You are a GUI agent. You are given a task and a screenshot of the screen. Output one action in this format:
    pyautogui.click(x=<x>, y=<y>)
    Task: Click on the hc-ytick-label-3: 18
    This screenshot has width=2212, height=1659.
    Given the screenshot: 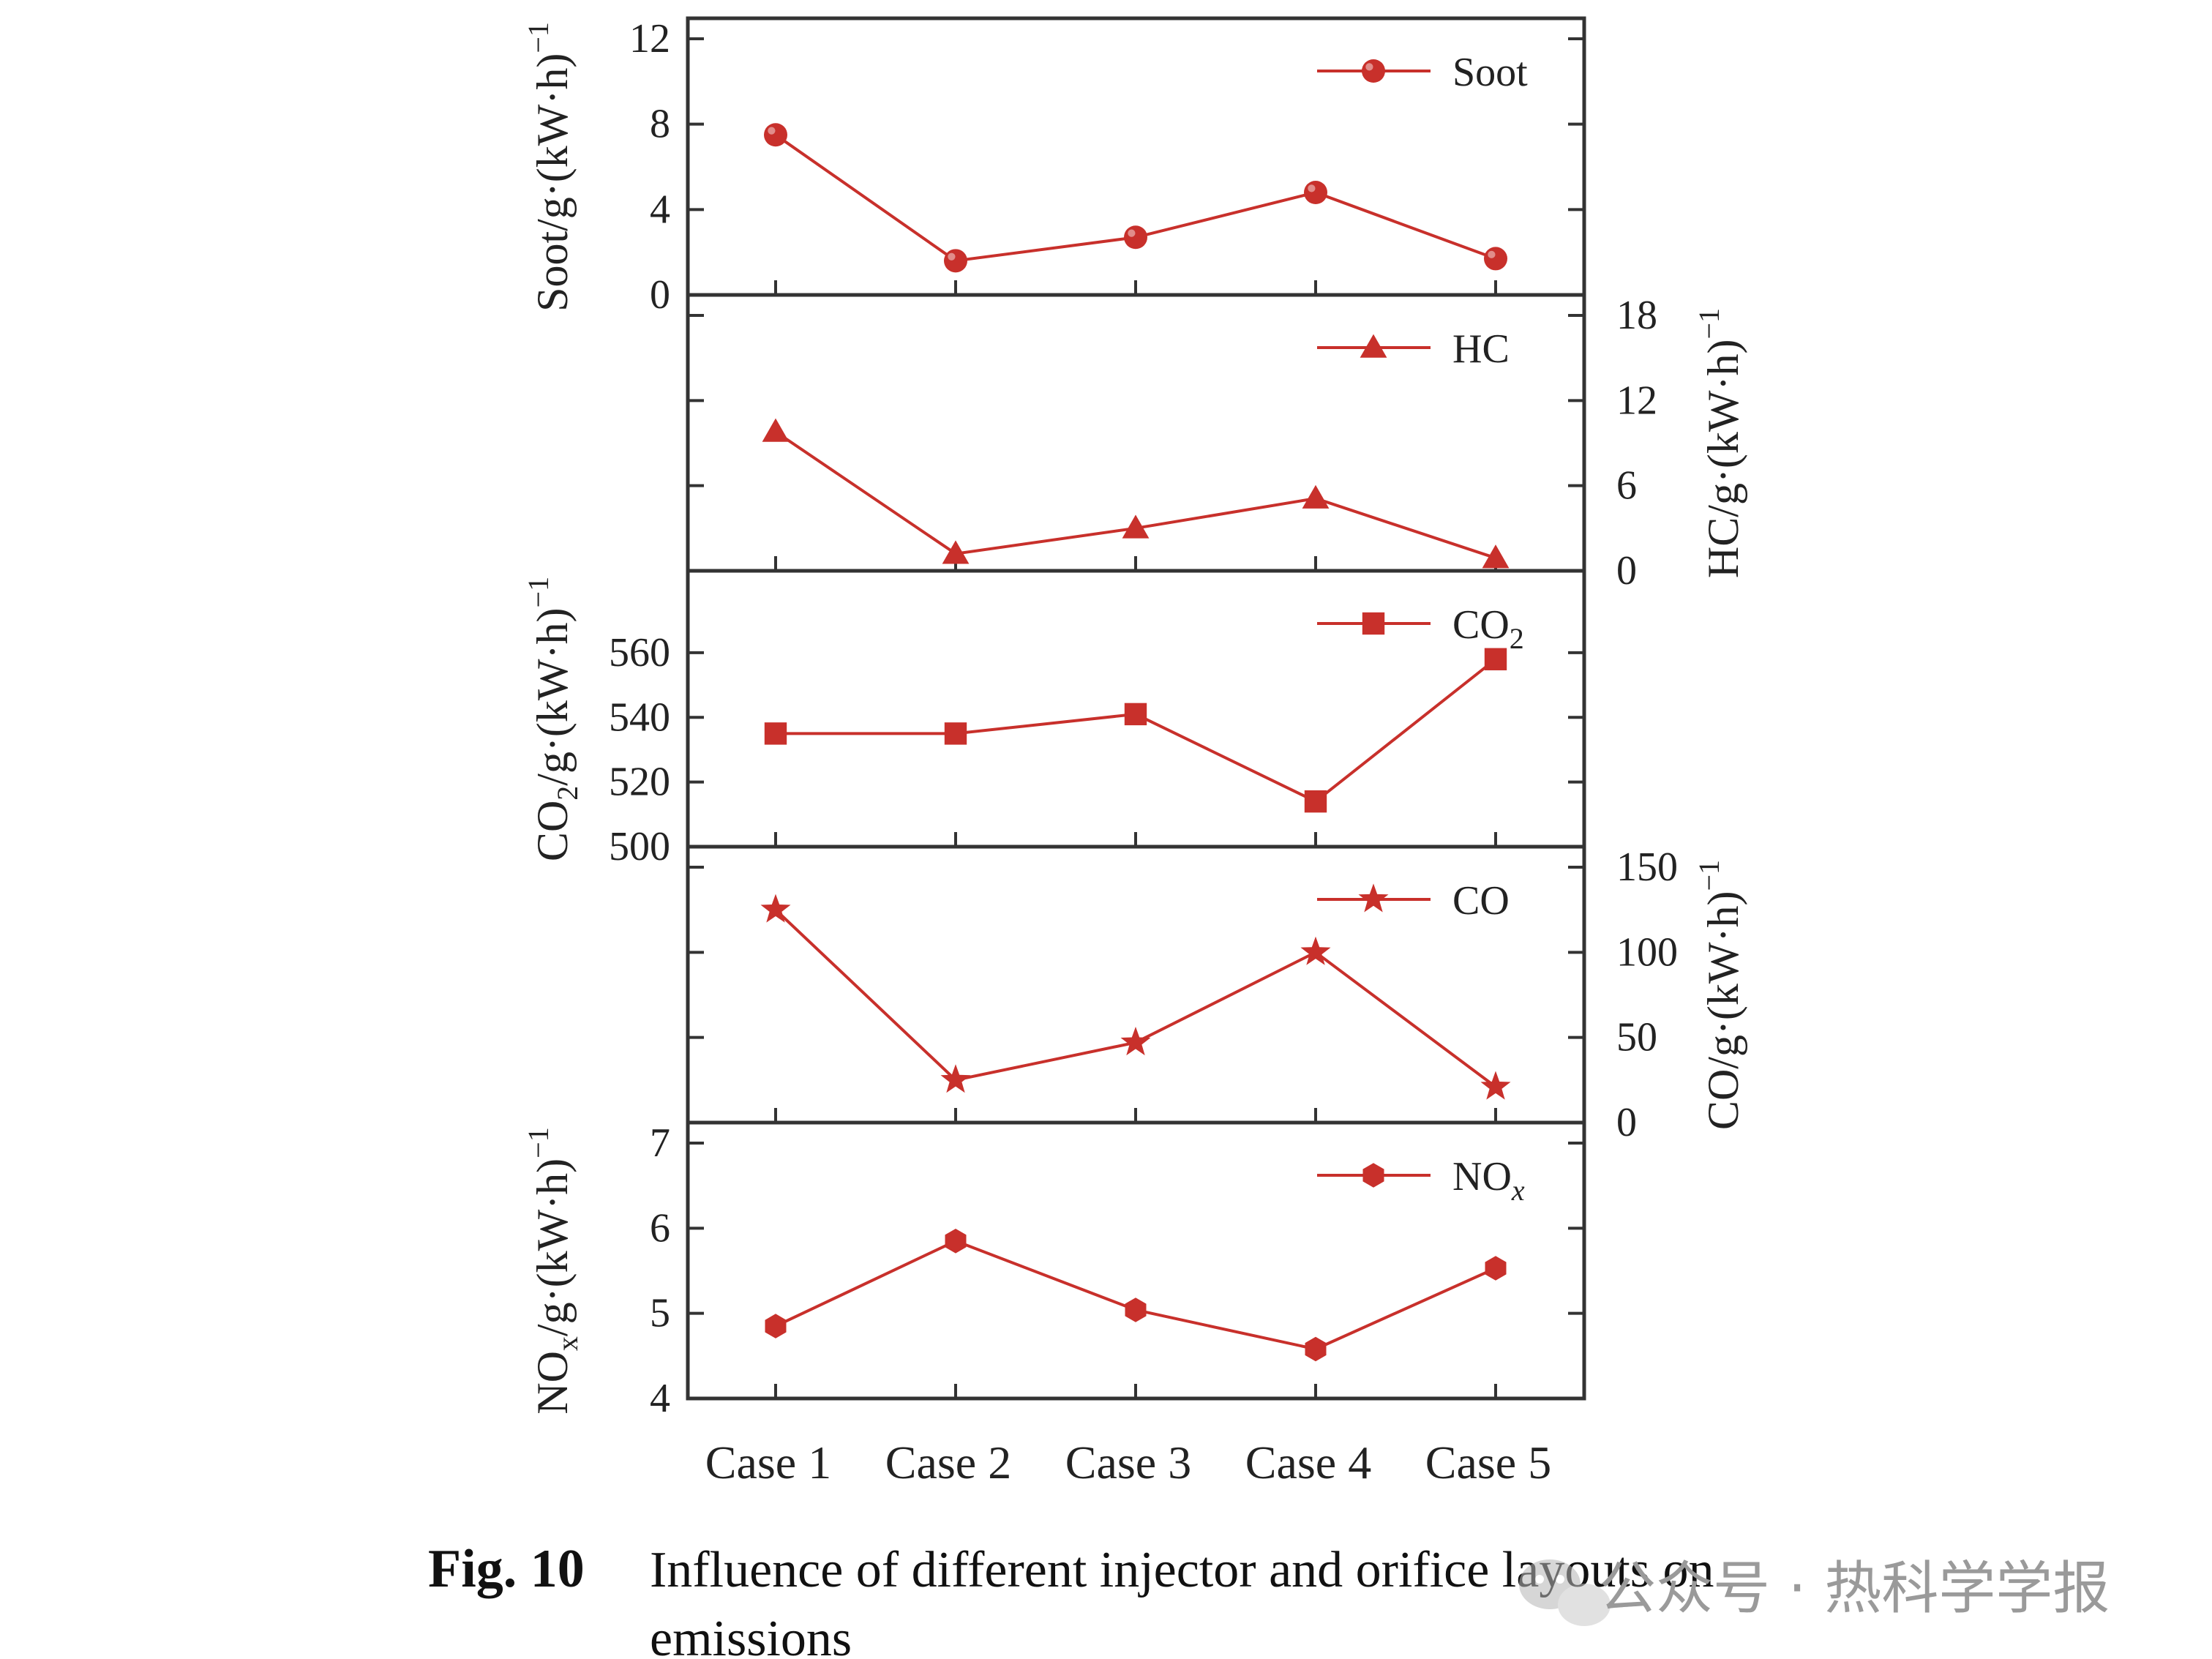 What is the action you would take?
    pyautogui.click(x=1636, y=315)
    